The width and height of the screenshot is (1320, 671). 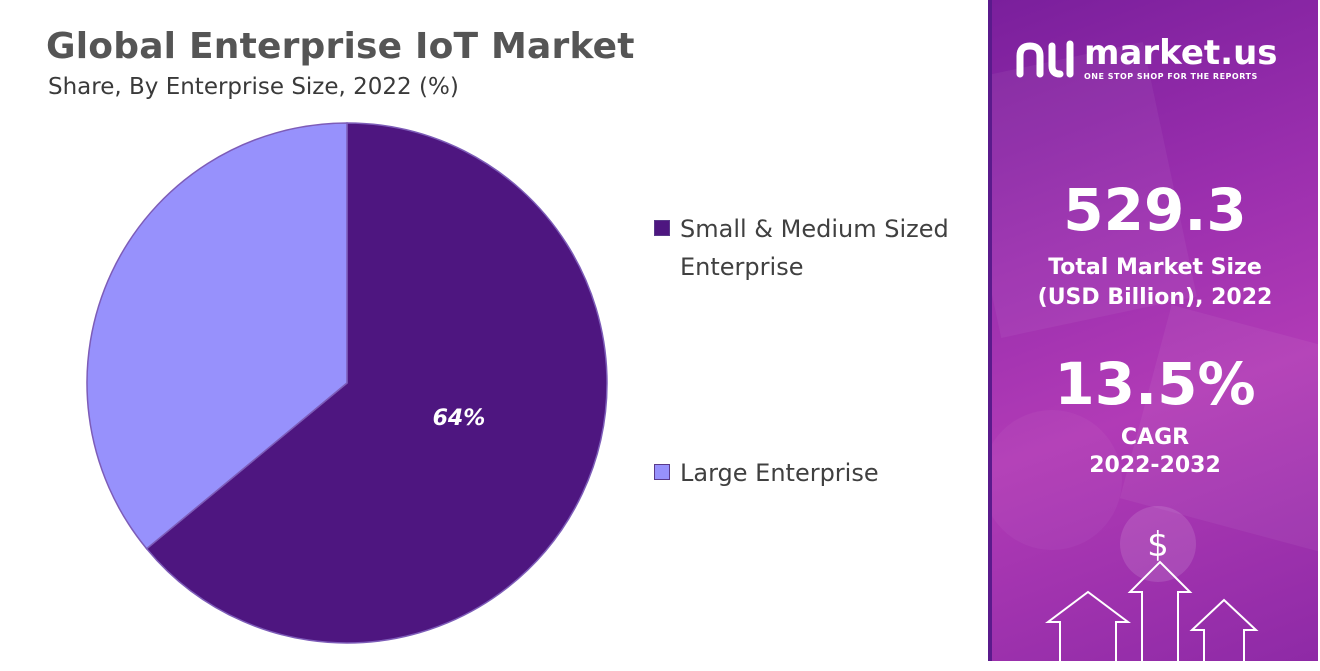 What do you see at coordinates (253, 87) in the screenshot?
I see `chart-subtitle: Share, By Enterprise Size, 2022 (%)` at bounding box center [253, 87].